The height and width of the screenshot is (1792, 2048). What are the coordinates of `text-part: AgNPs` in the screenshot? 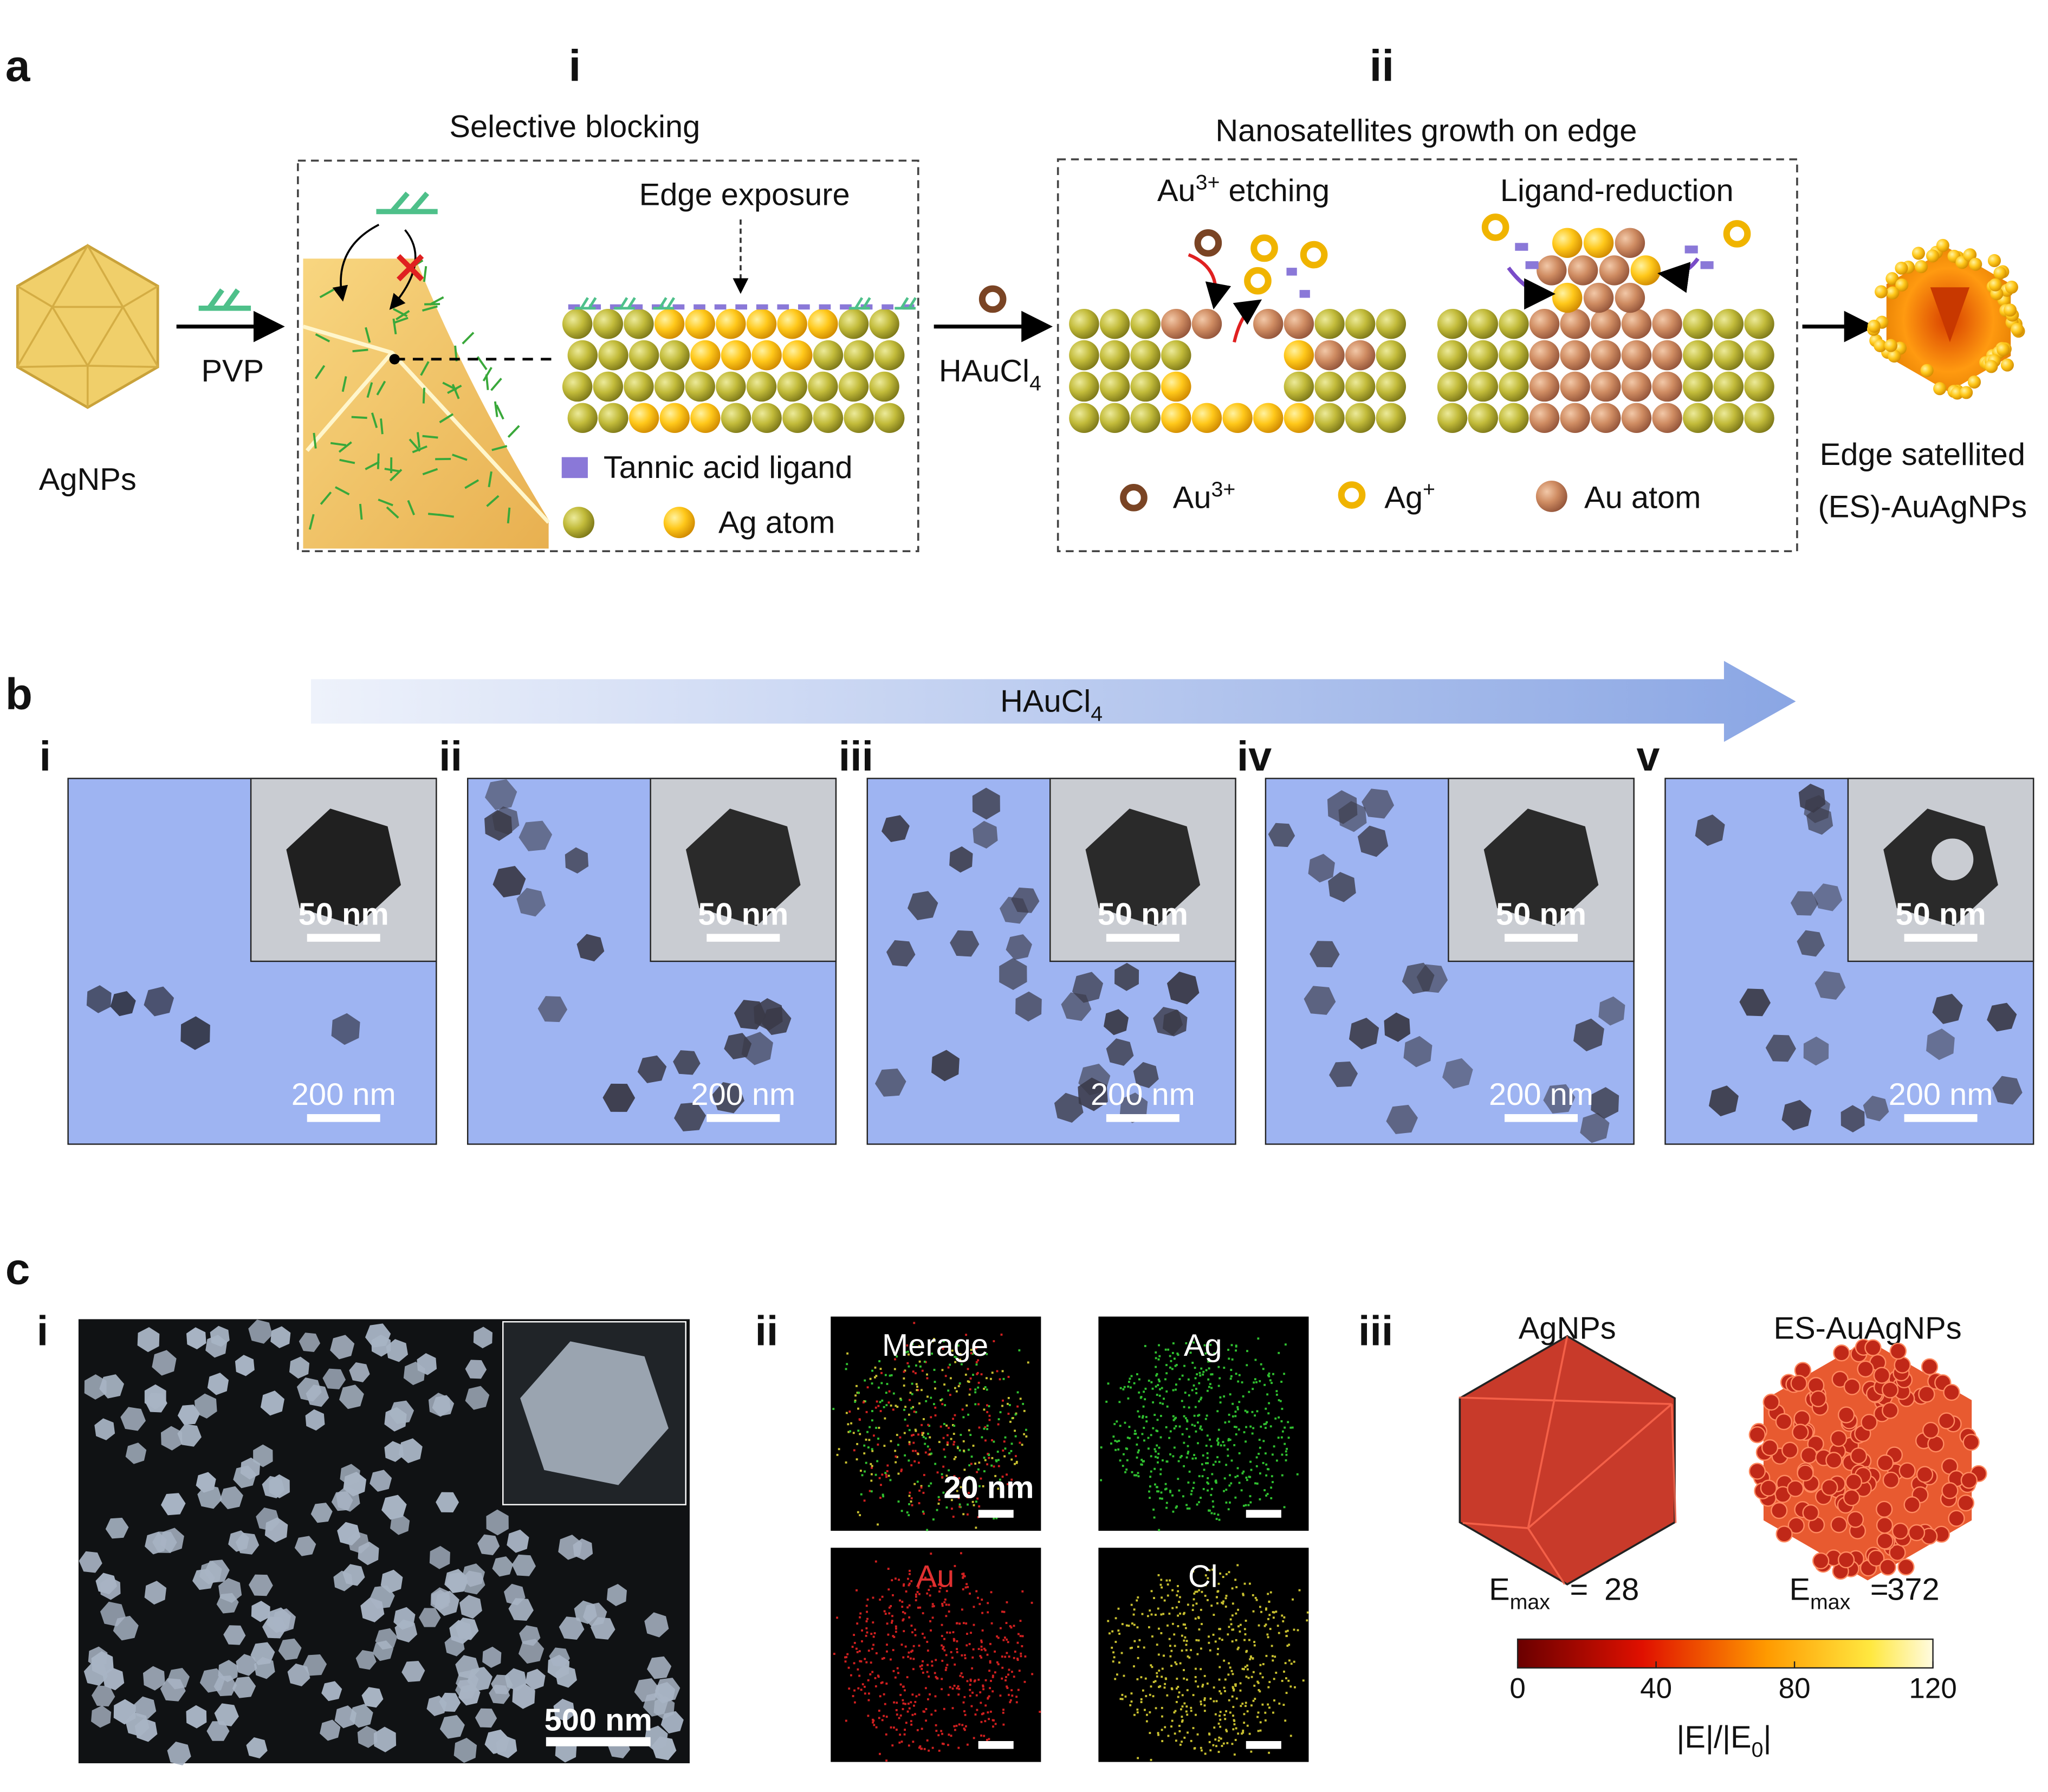 It's located at (88, 479).